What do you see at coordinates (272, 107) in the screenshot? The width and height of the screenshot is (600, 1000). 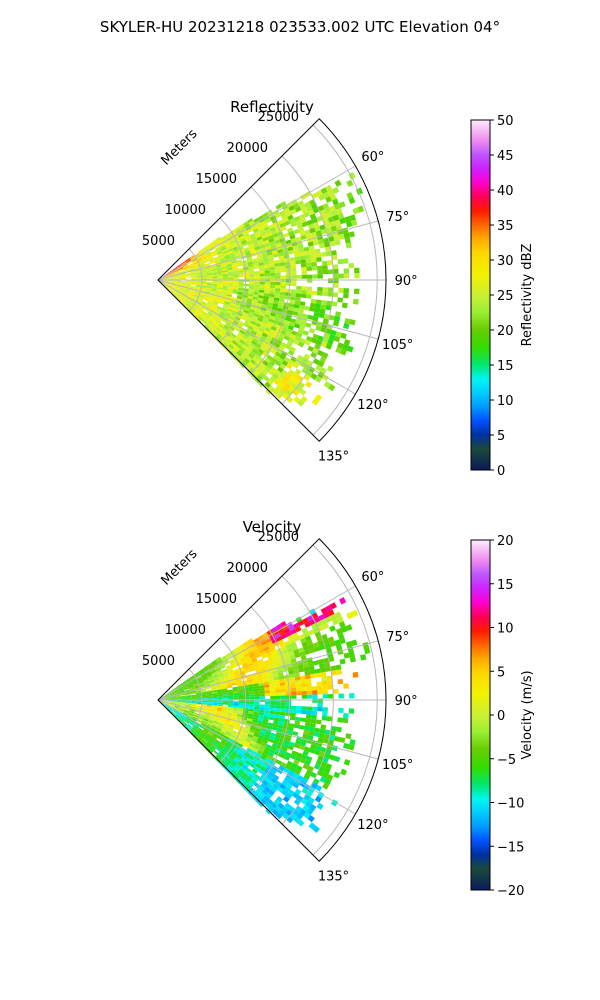 I see `reflectivity-title: Reflectivity` at bounding box center [272, 107].